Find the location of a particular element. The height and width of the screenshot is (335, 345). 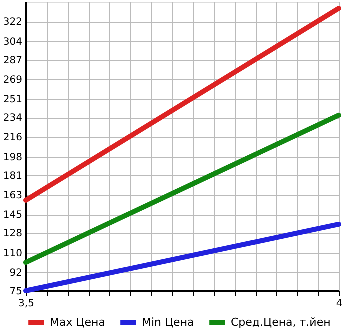

y-tick-label: 75 is located at coordinates (16, 292).